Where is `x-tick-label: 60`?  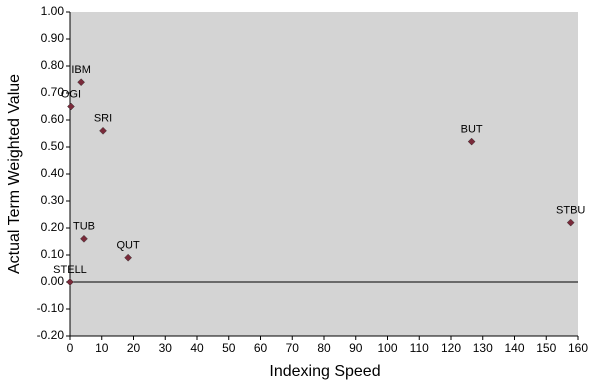
x-tick-label: 60 is located at coordinates (261, 348).